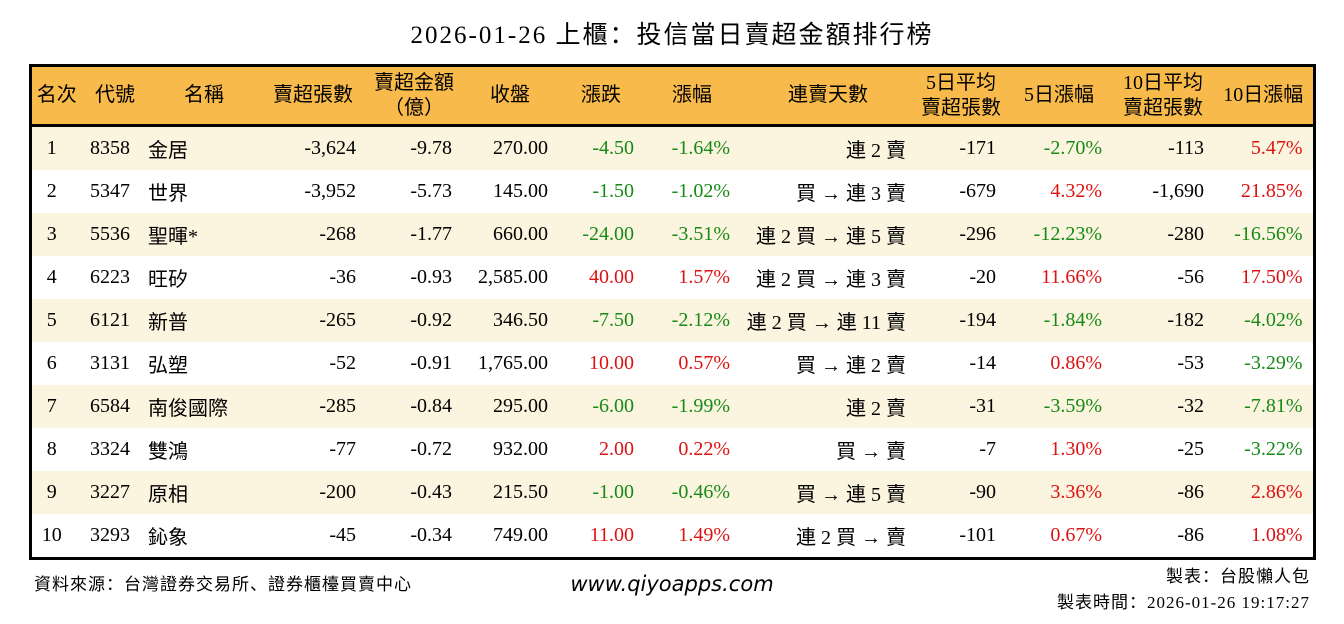  Describe the element at coordinates (520, 535) in the screenshot. I see `cell-close: 749.00` at that location.